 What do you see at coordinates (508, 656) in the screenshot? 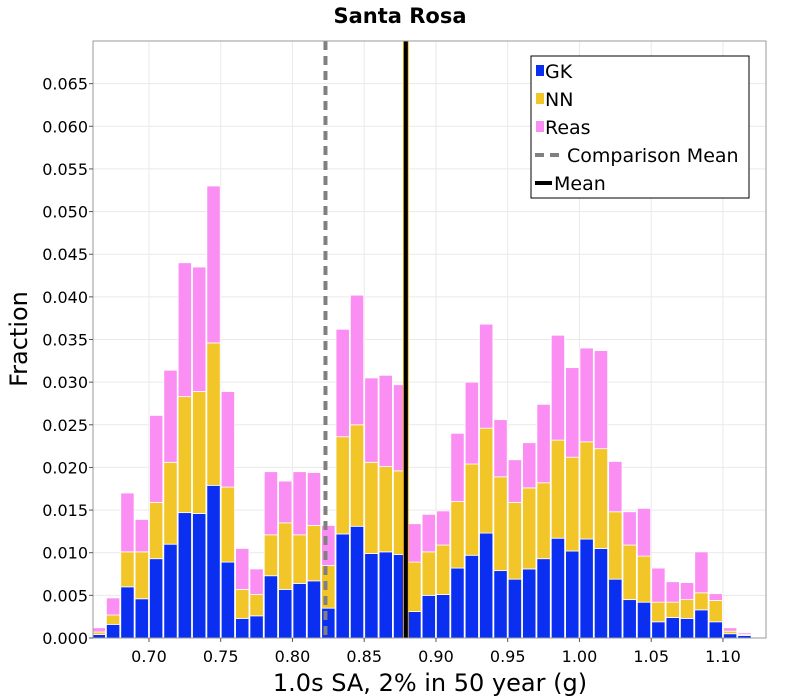
I see `x-tick-label: 0.95` at bounding box center [508, 656].